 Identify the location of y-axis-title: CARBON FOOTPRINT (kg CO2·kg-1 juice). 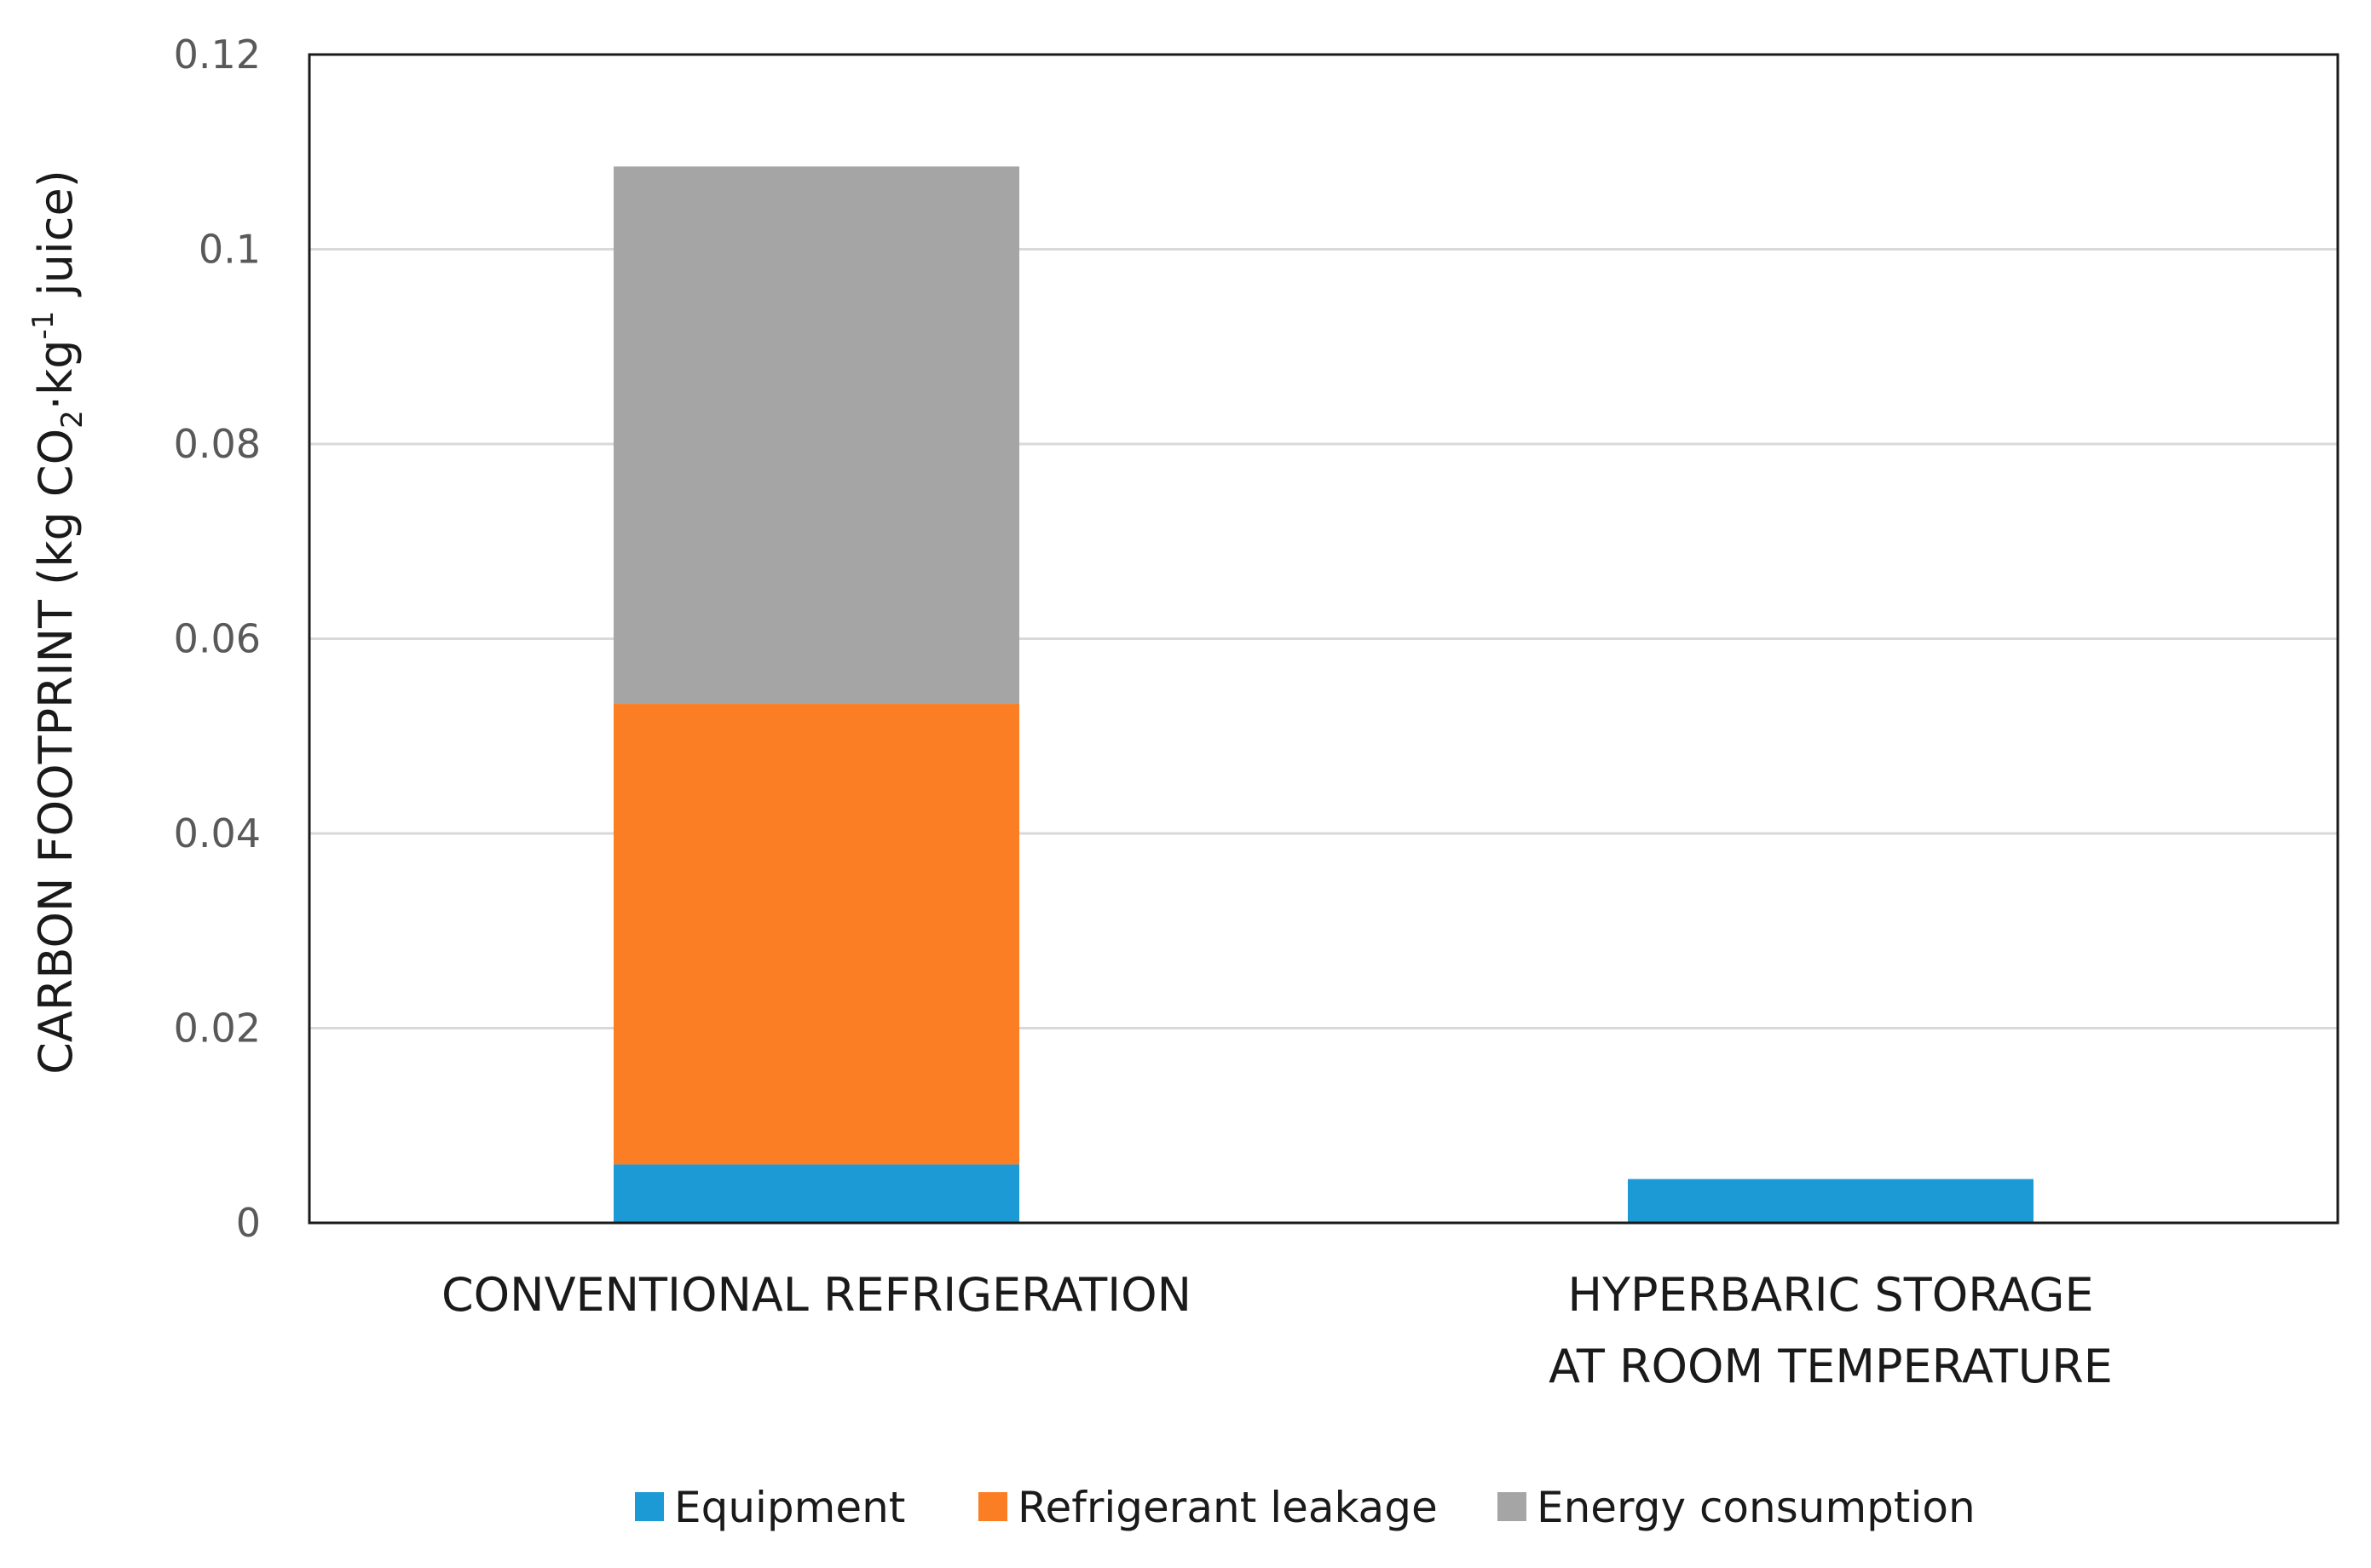
(57, 622).